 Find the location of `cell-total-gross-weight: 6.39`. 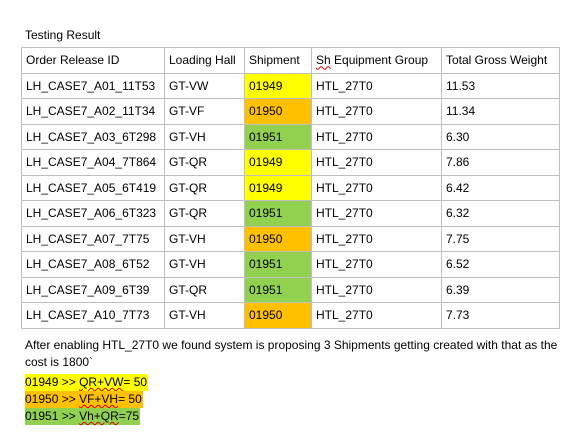

cell-total-gross-weight: 6.39 is located at coordinates (500, 289).